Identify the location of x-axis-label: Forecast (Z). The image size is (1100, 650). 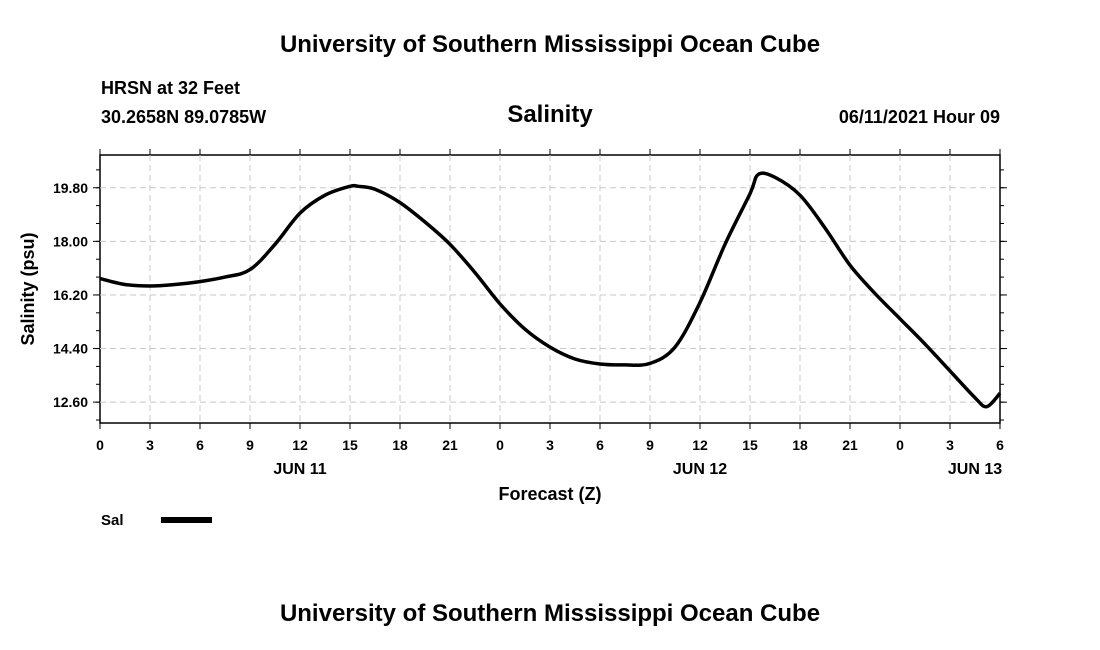
(549, 494).